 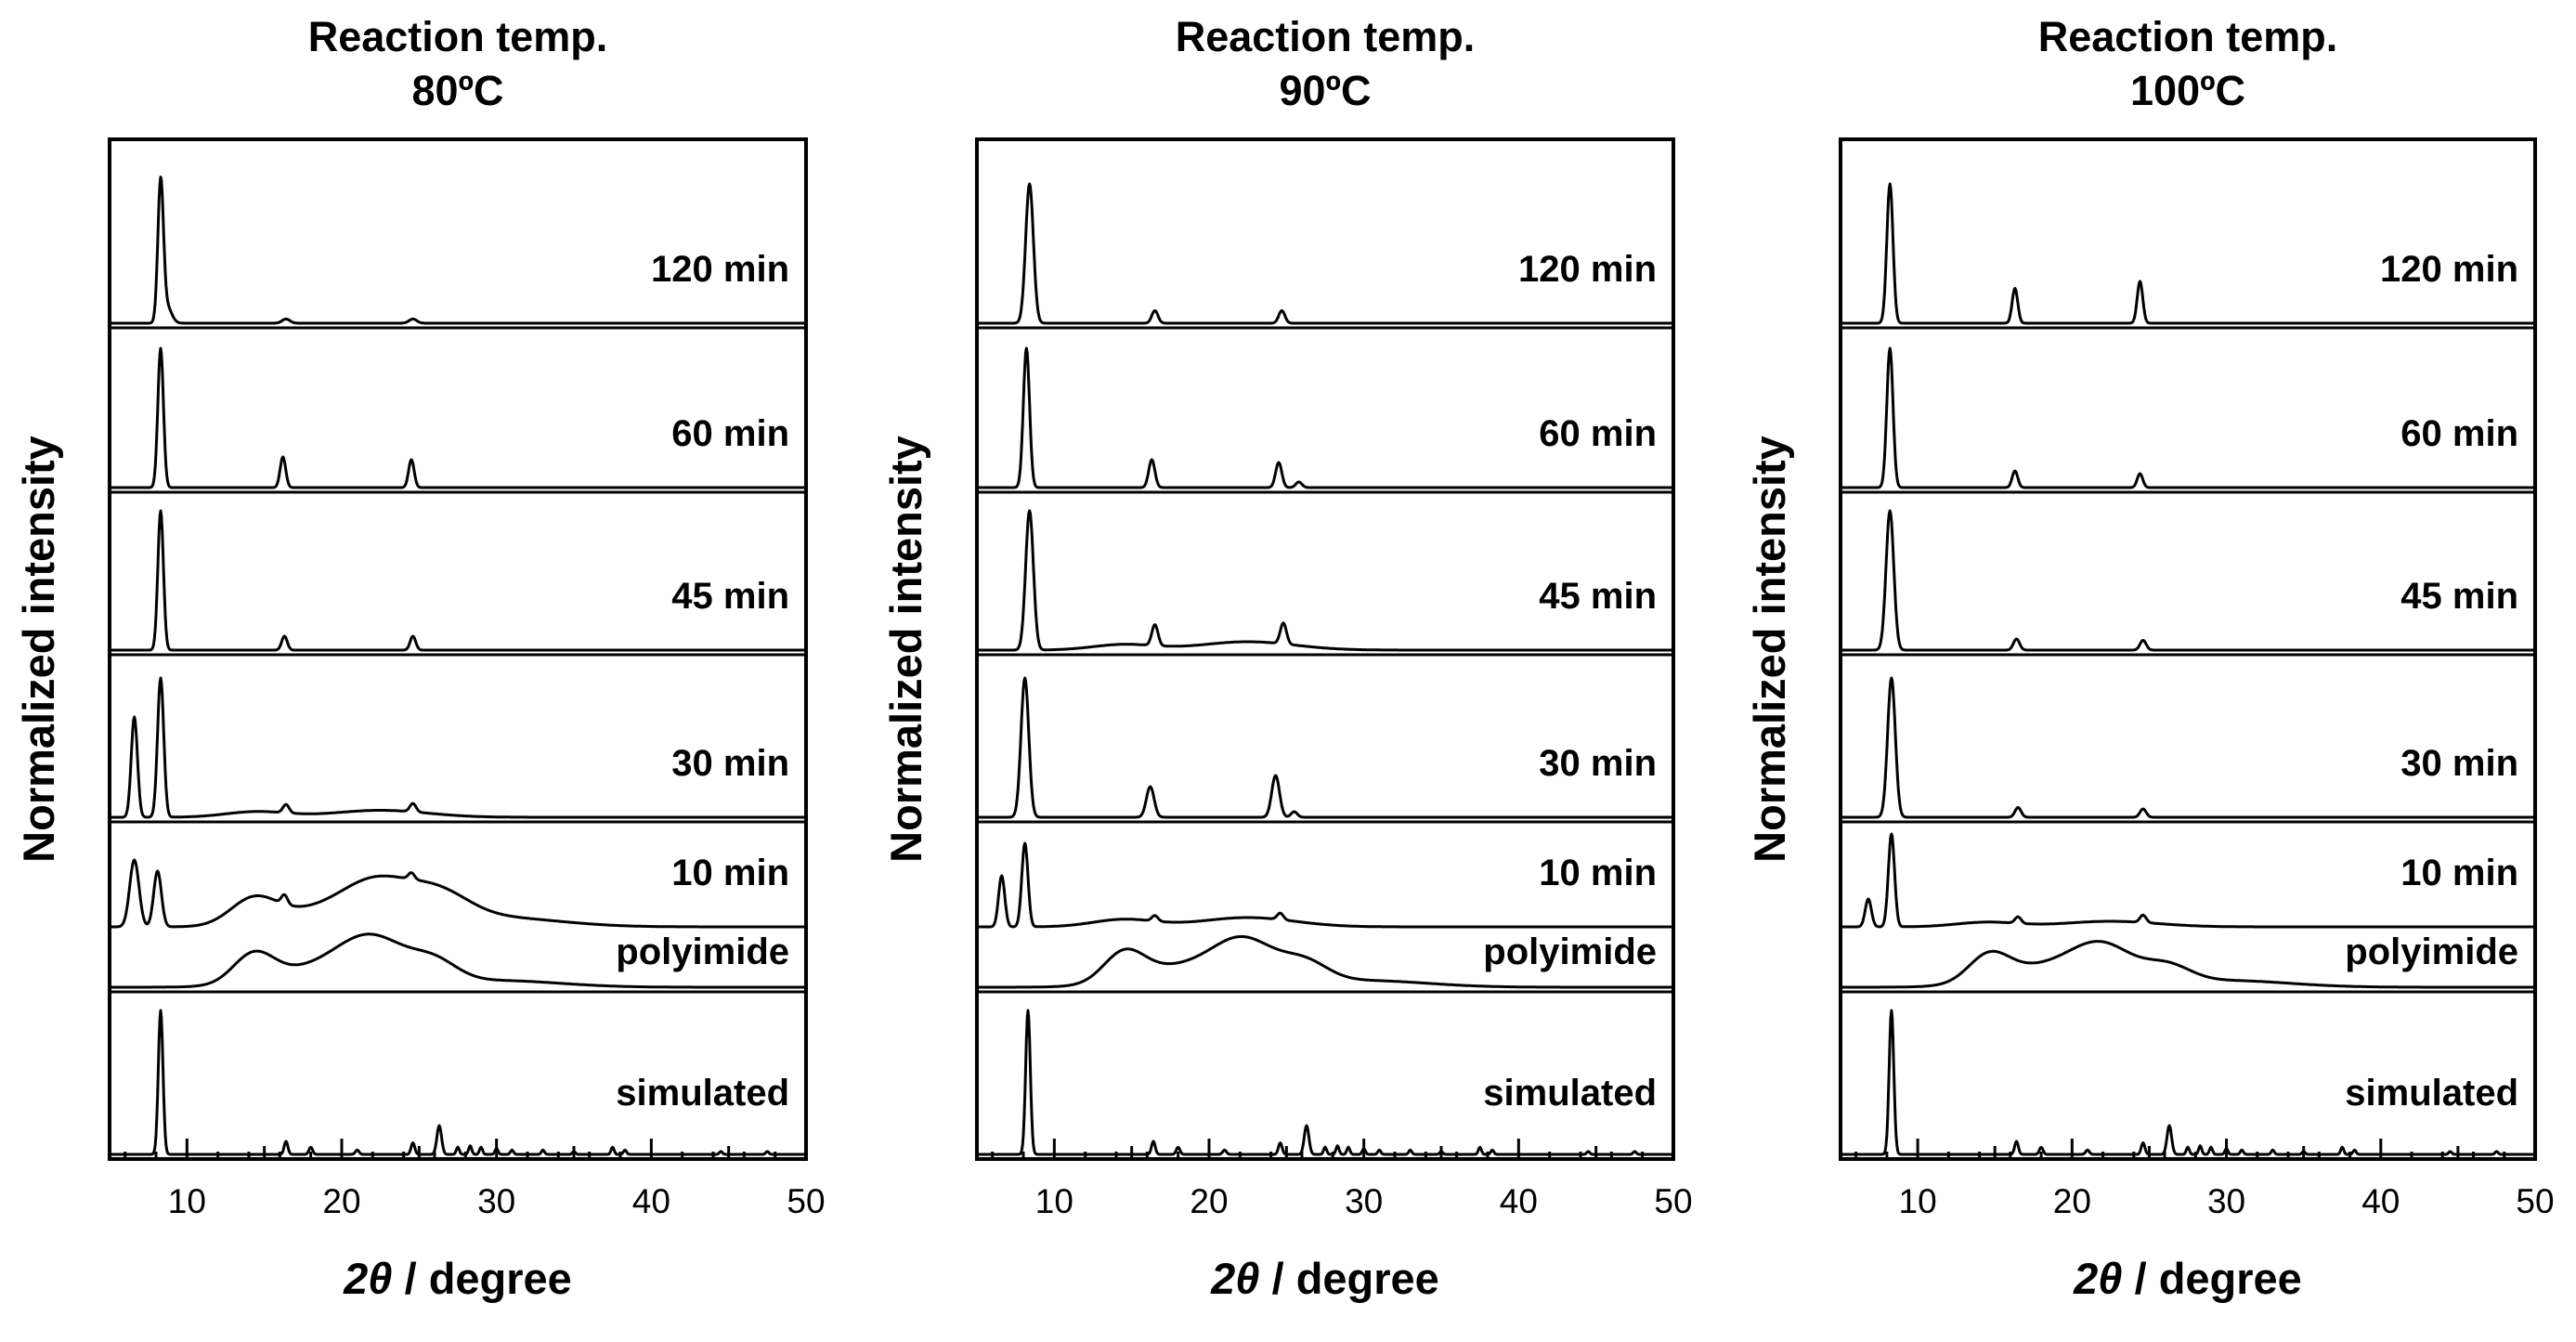 I want to click on panel-title-line: 90ºC, so click(x=1326, y=90).